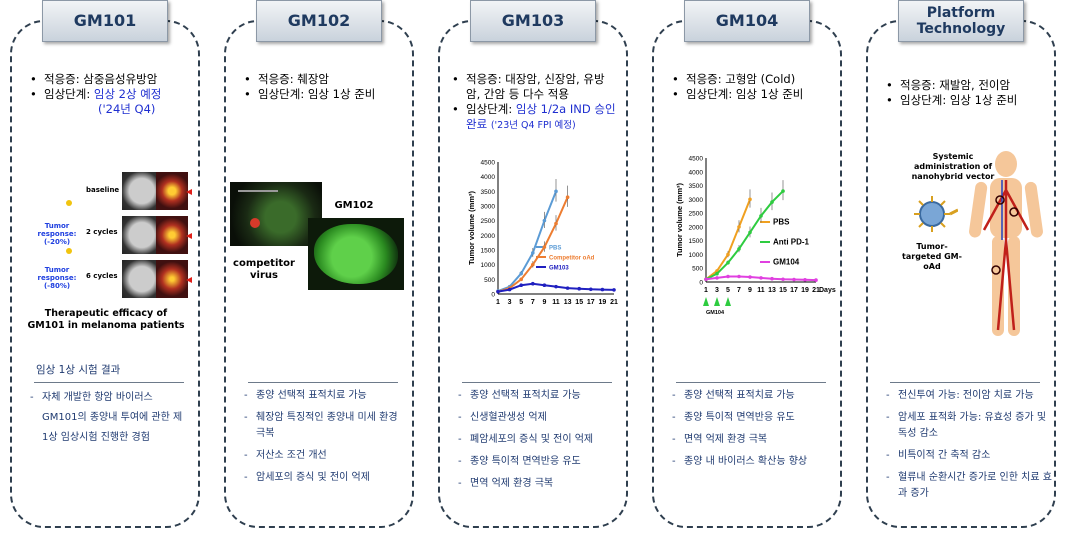  Describe the element at coordinates (489, 280) in the screenshot. I see `y-tick-label: 500` at that location.